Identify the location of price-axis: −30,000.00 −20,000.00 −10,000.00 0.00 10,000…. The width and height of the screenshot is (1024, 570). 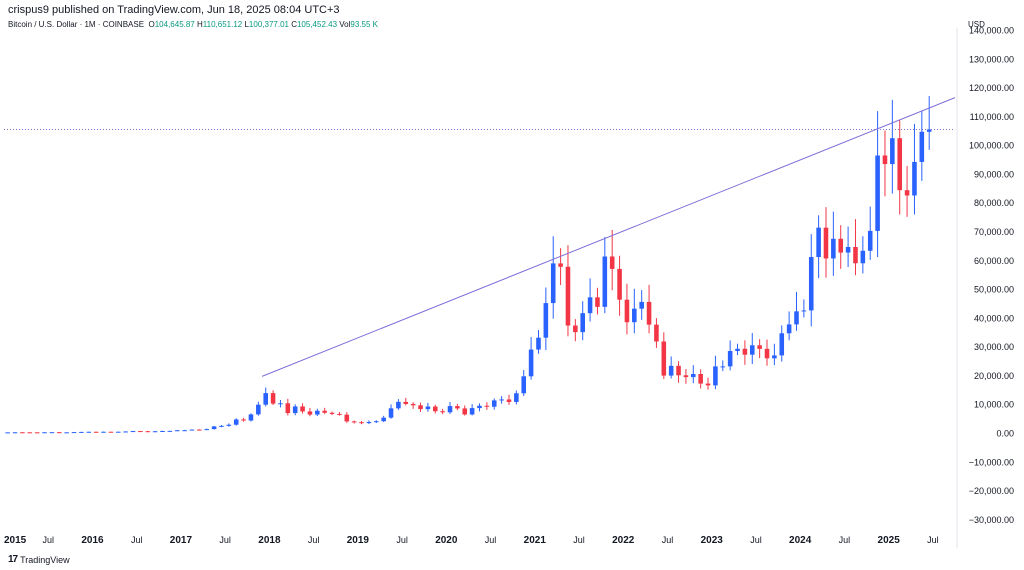
(985, 287).